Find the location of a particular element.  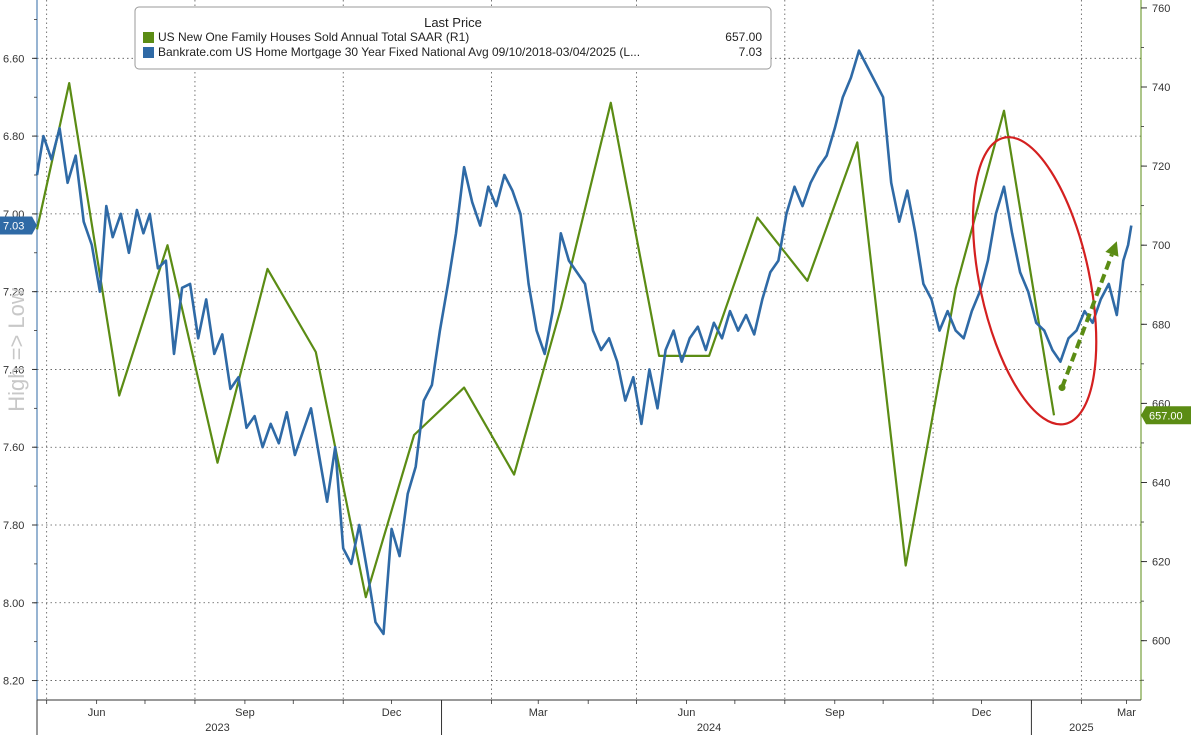

legend-box is located at coordinates (453, 38).